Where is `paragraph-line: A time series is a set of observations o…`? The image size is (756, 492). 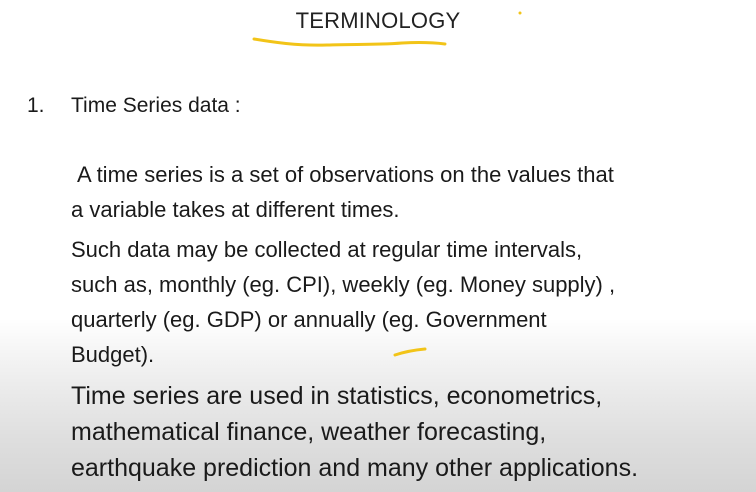 paragraph-line: A time series is a set of observations o… is located at coordinates (345, 174).